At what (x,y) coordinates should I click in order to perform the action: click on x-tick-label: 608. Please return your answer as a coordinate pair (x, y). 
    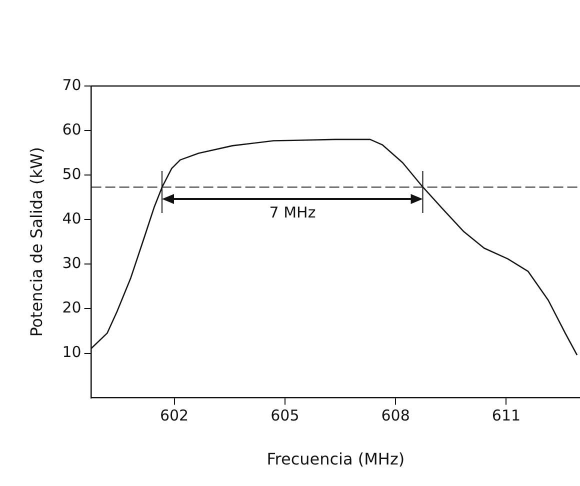
    Looking at the image, I should click on (395, 415).